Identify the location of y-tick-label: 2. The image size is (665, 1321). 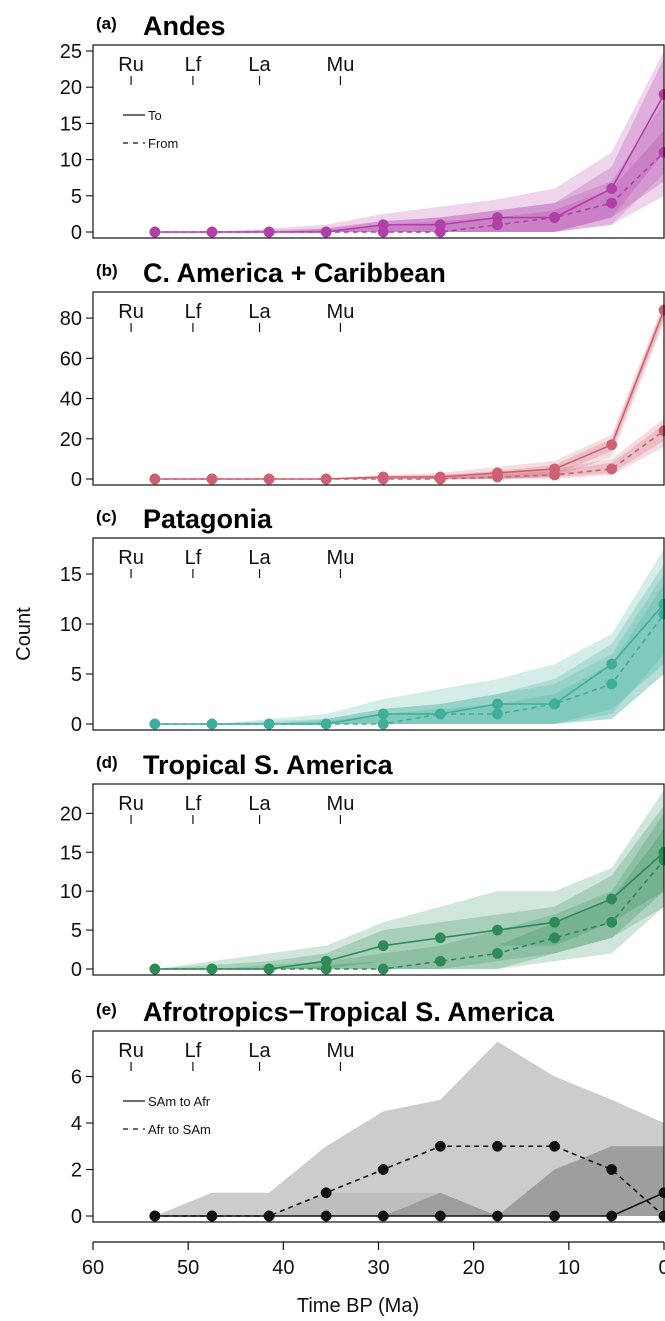
(76, 1171).